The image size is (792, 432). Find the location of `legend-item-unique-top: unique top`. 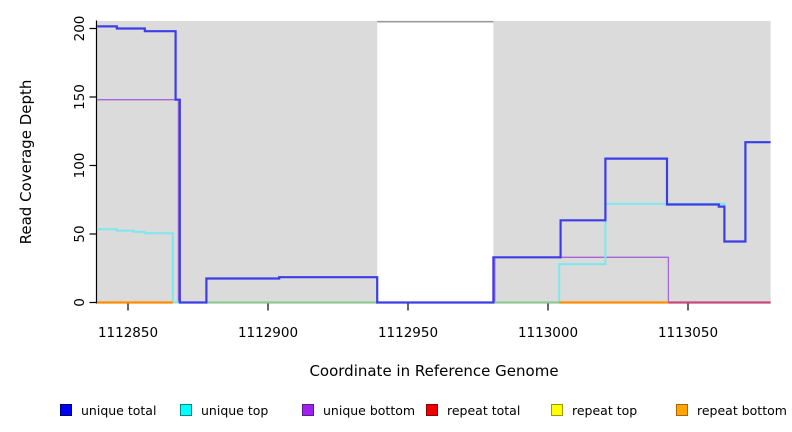

legend-item-unique-top: unique top is located at coordinates (224, 410).